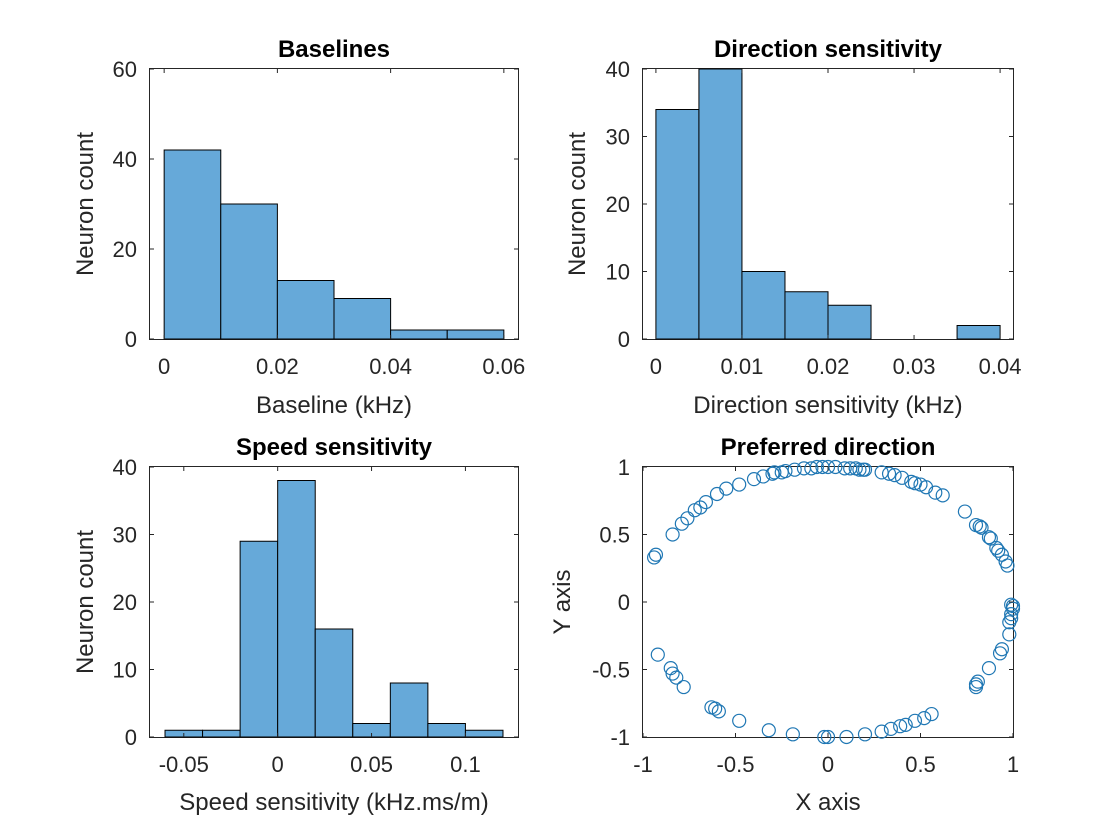 Image resolution: width=1120 pixels, height=840 pixels. Describe the element at coordinates (643, 764) in the screenshot. I see `x-tick-label: -1` at that location.